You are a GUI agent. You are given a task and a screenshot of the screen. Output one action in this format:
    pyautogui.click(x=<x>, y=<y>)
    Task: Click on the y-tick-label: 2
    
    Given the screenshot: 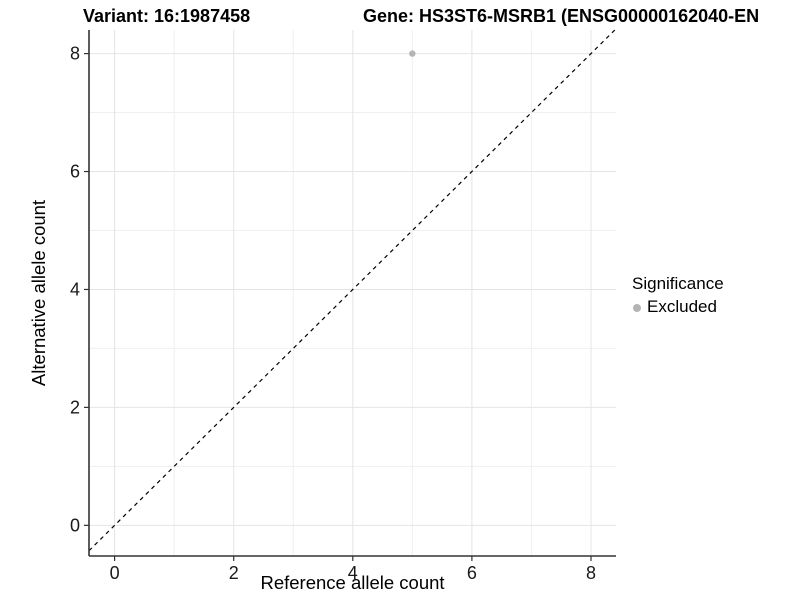 What is the action you would take?
    pyautogui.click(x=75, y=407)
    